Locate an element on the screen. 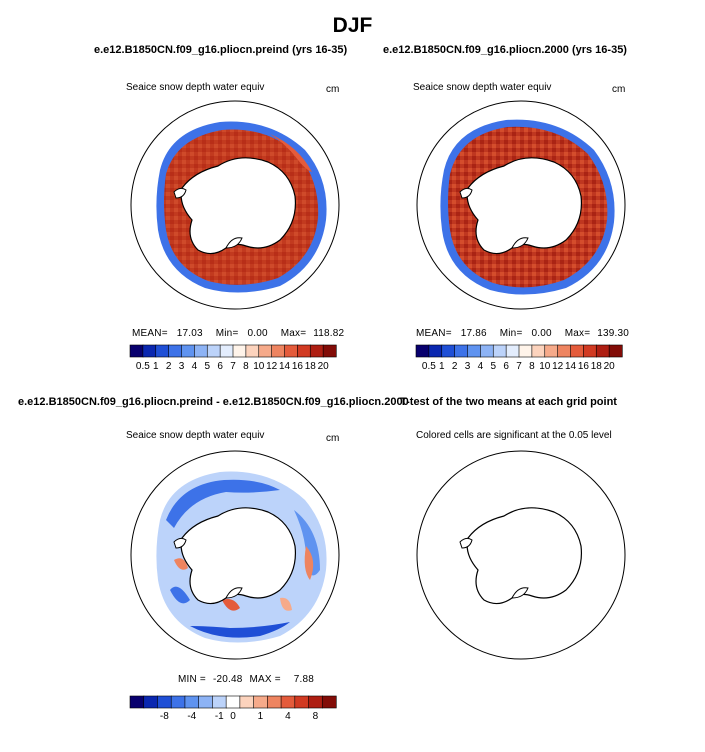  colorbar-tick-label: 20 is located at coordinates (609, 366).